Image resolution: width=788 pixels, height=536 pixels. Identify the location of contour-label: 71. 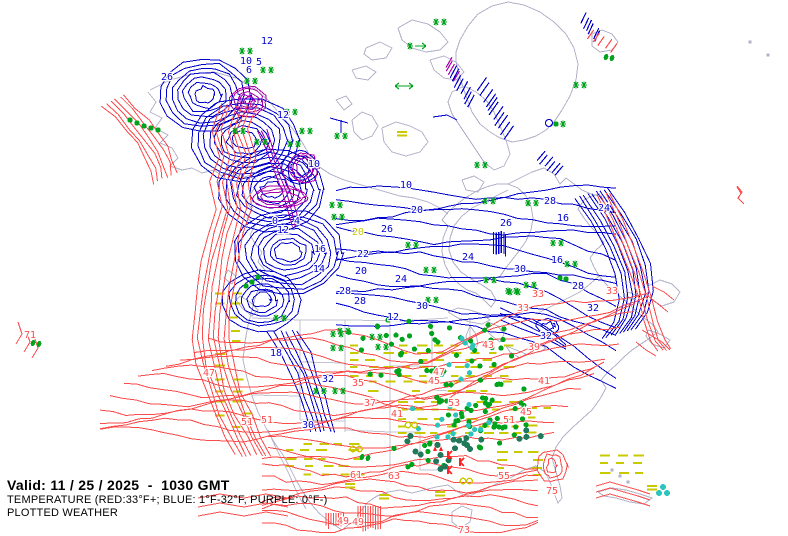
(30, 335).